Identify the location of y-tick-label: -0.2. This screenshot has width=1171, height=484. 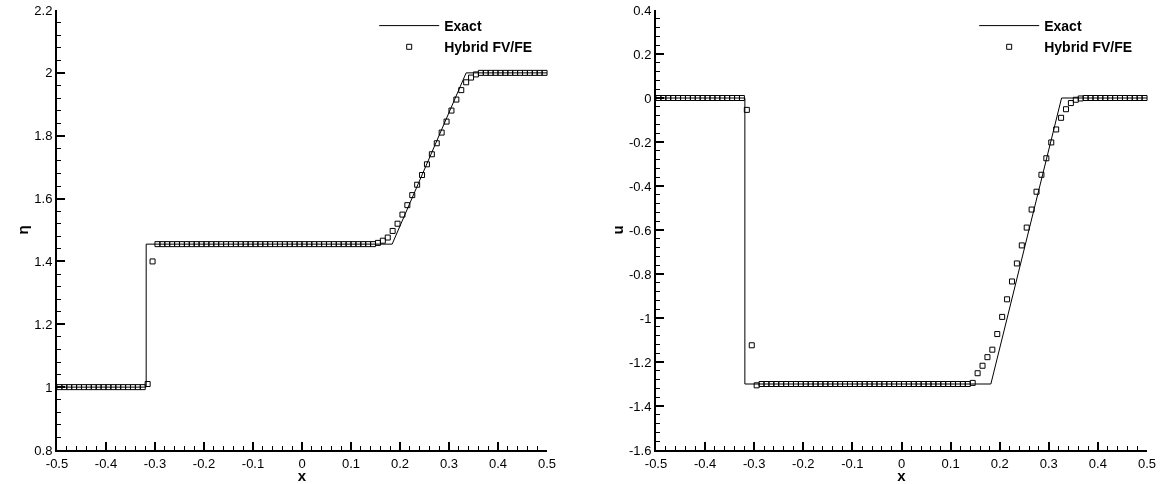
(640, 142).